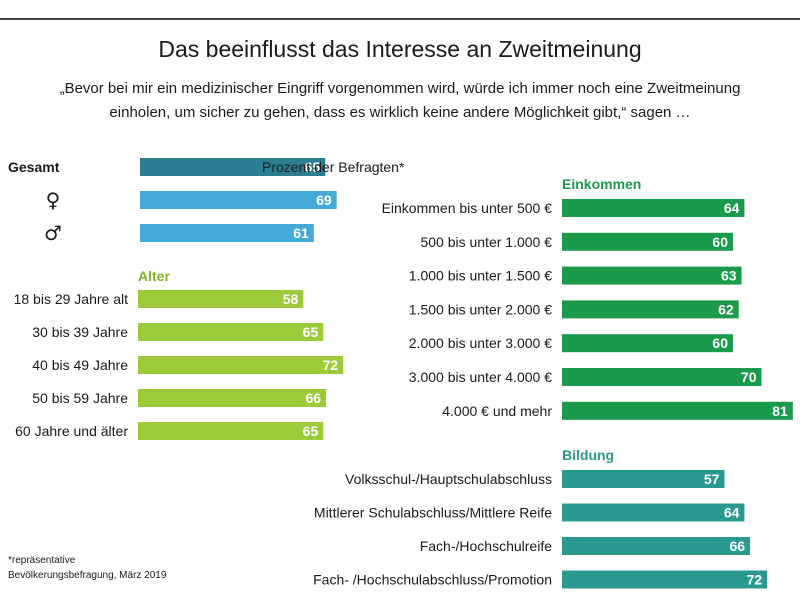 This screenshot has width=800, height=600. I want to click on female-symbol-icon: ♀, so click(53, 200).